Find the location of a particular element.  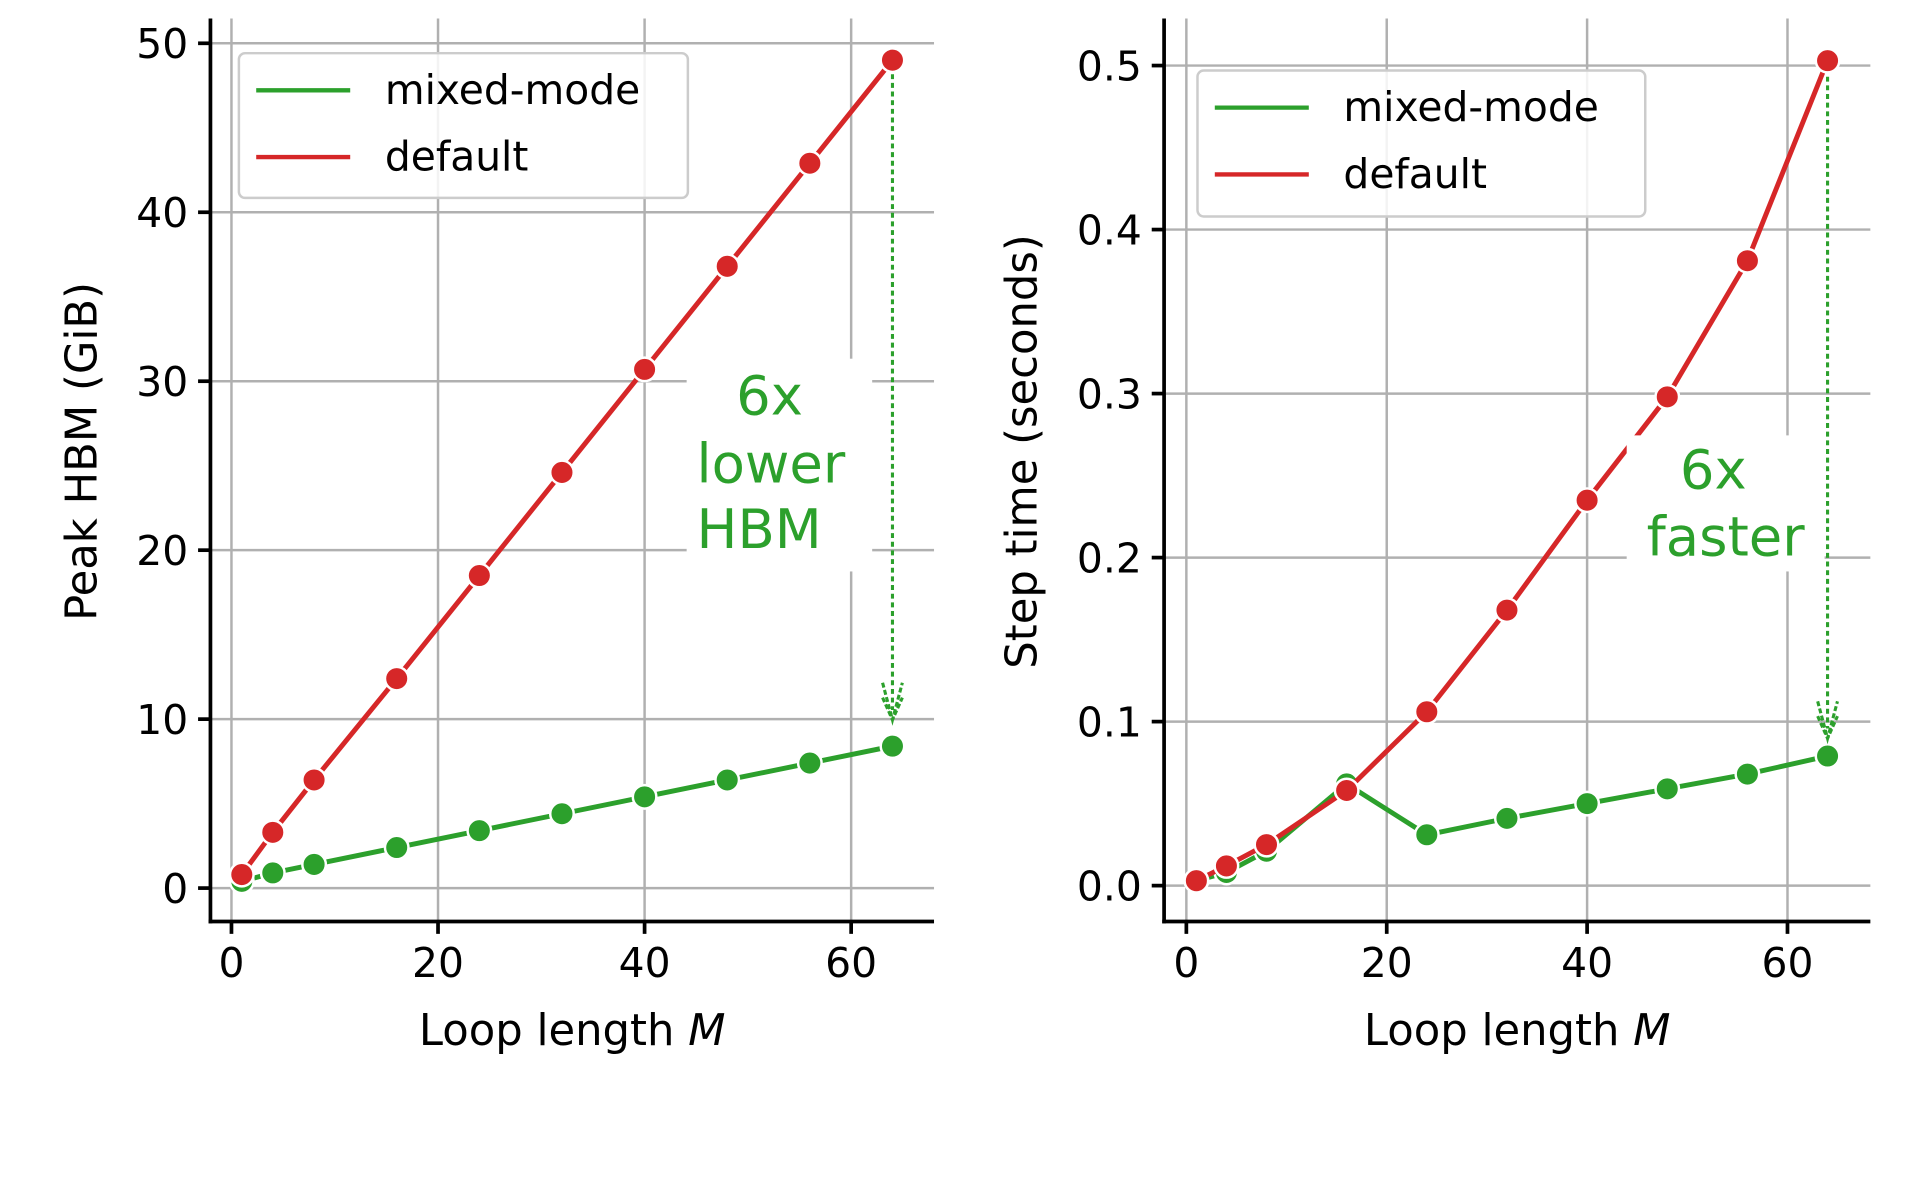

y-axis-label: Step time (seconds) is located at coordinates (1023, 451).